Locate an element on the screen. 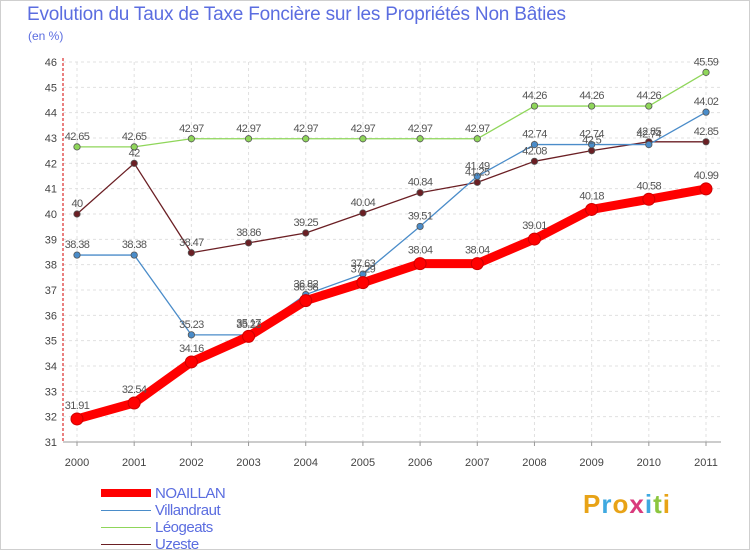 The image size is (750, 550). data-label-uzeste: 40.84 is located at coordinates (420, 183).